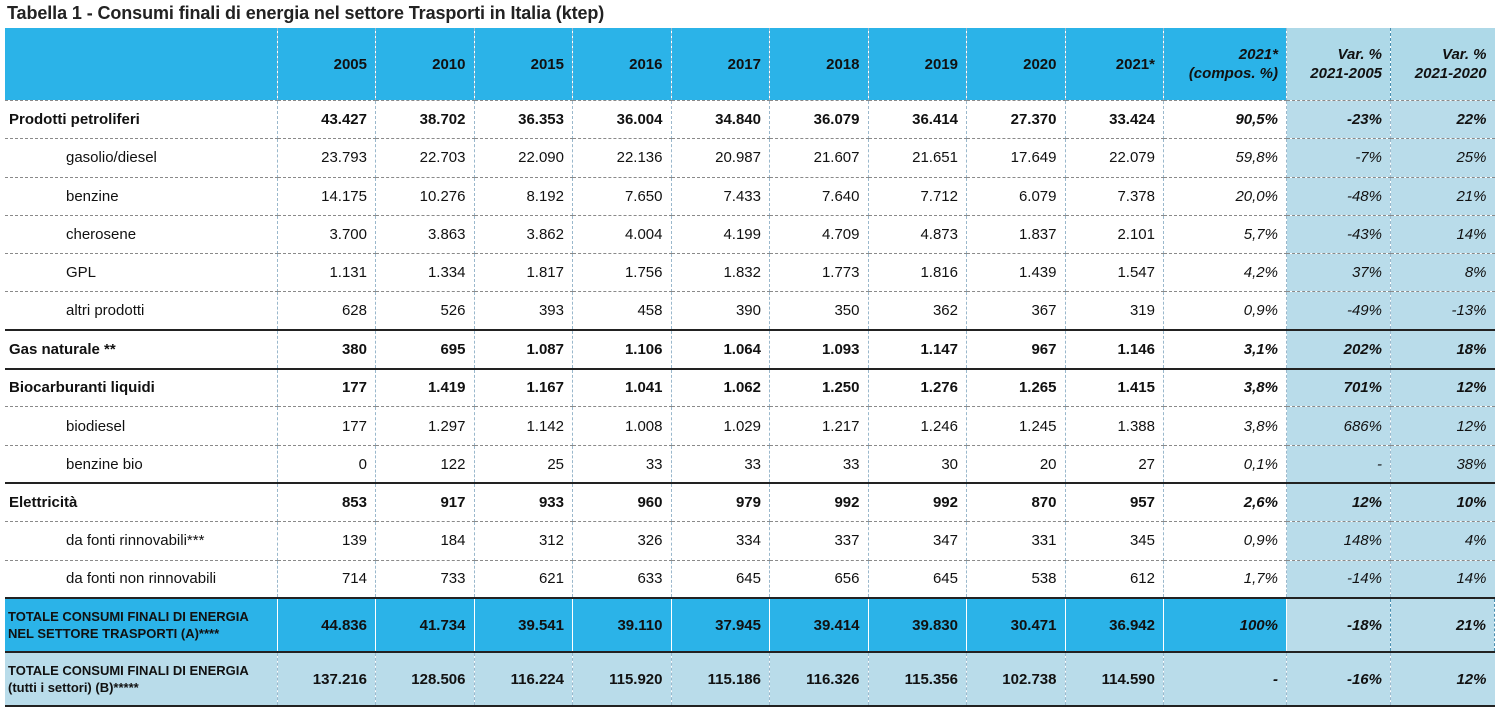  I want to click on value-cell-2019: 36.414, so click(917, 120).